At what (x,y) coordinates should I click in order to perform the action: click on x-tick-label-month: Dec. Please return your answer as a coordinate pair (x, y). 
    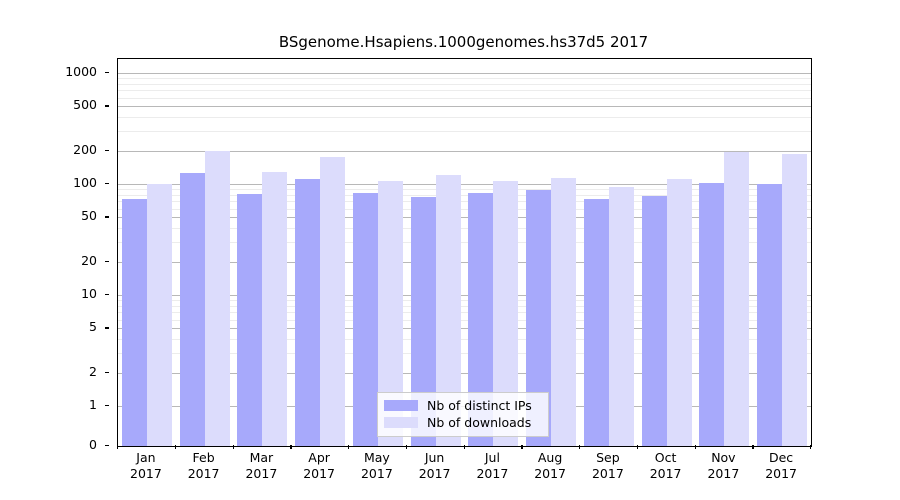
    Looking at the image, I should click on (781, 457).